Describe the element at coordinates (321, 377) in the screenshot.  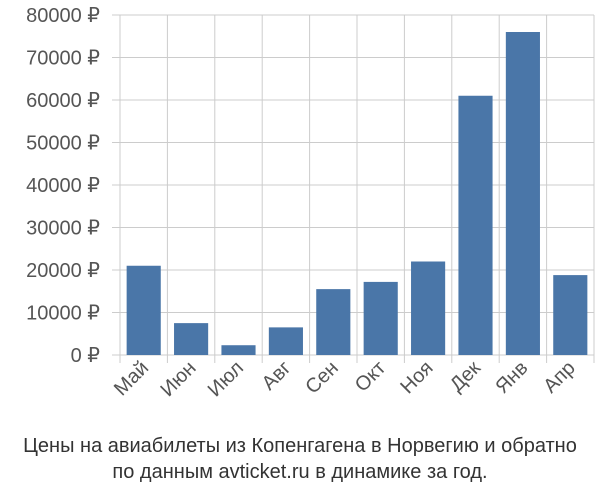
I see `x-tick-label: Сен` at that location.